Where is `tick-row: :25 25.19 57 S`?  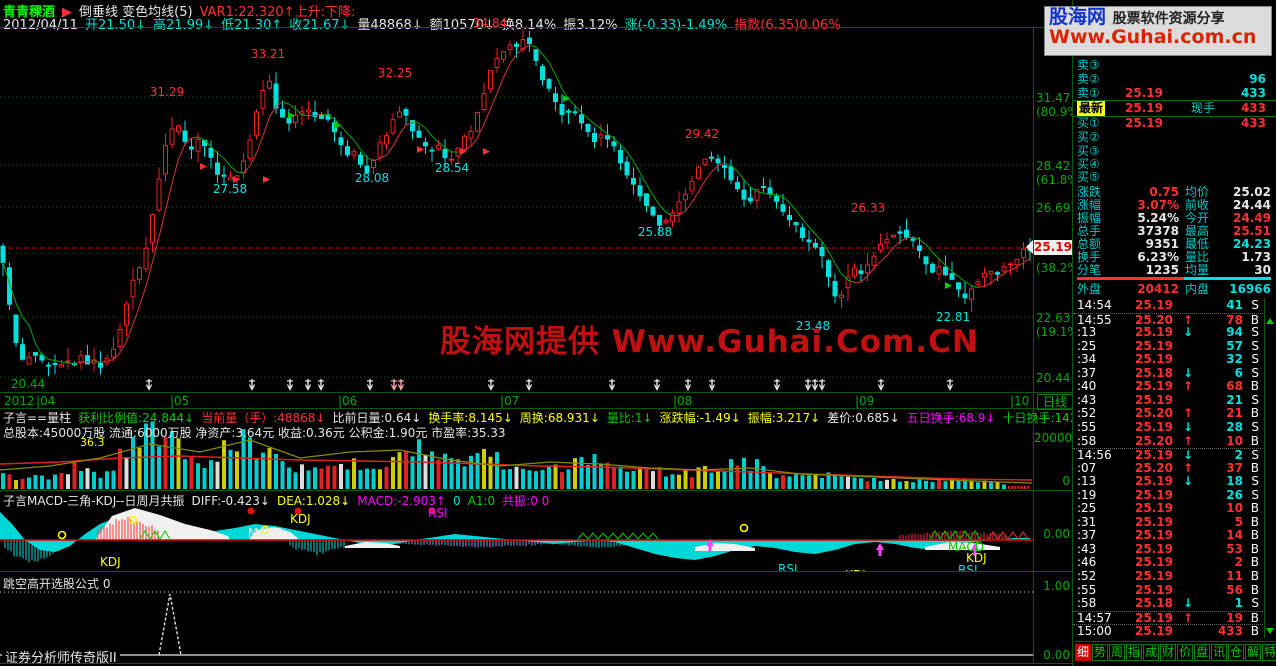
tick-row: :25 25.19 57 S is located at coordinates (1169, 346).